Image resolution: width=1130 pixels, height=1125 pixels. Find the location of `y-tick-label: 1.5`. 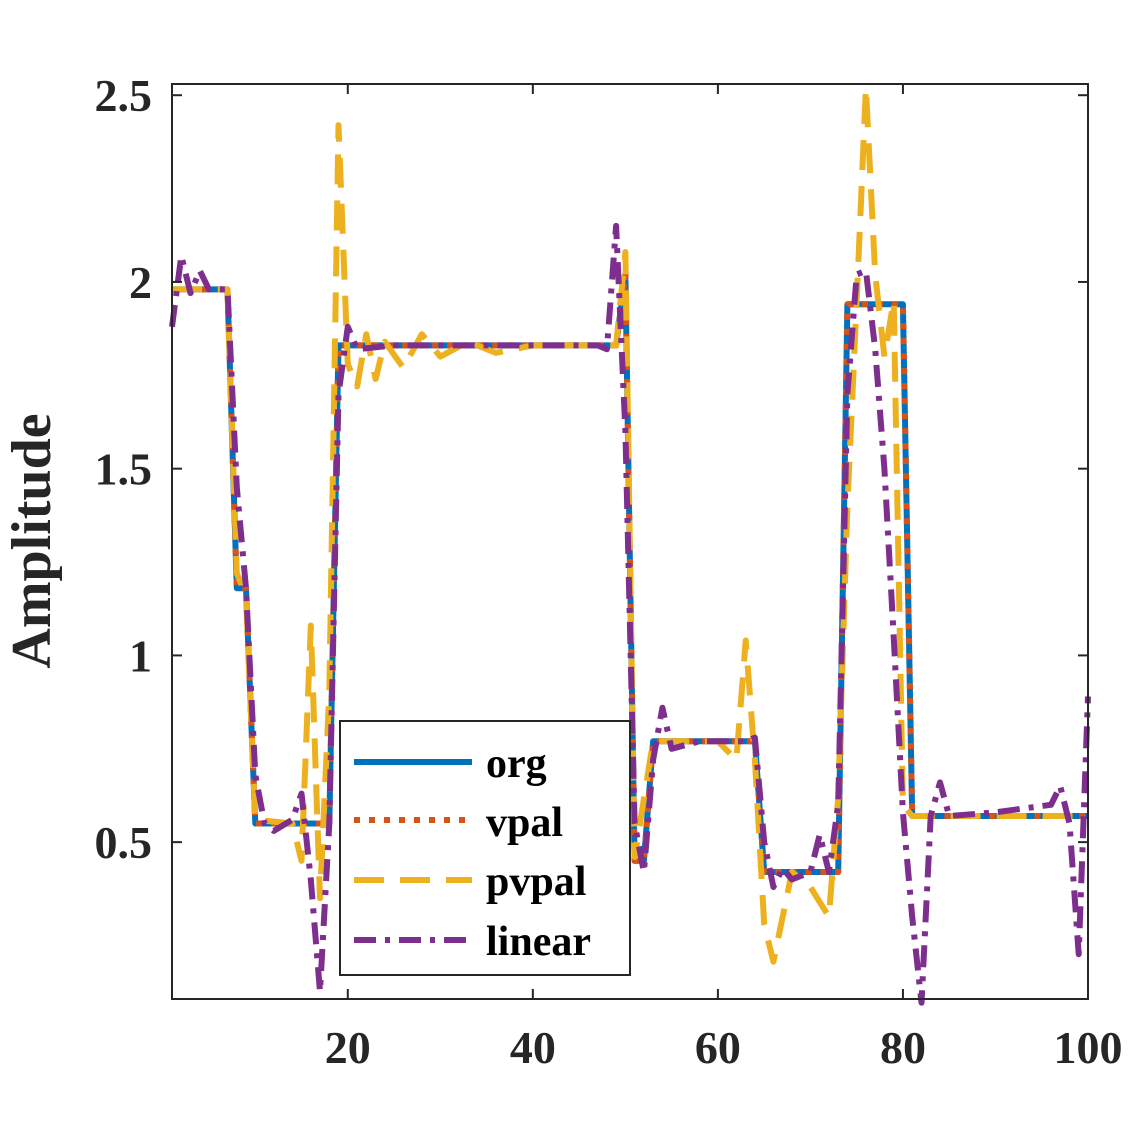

y-tick-label: 1.5 is located at coordinates (124, 469).